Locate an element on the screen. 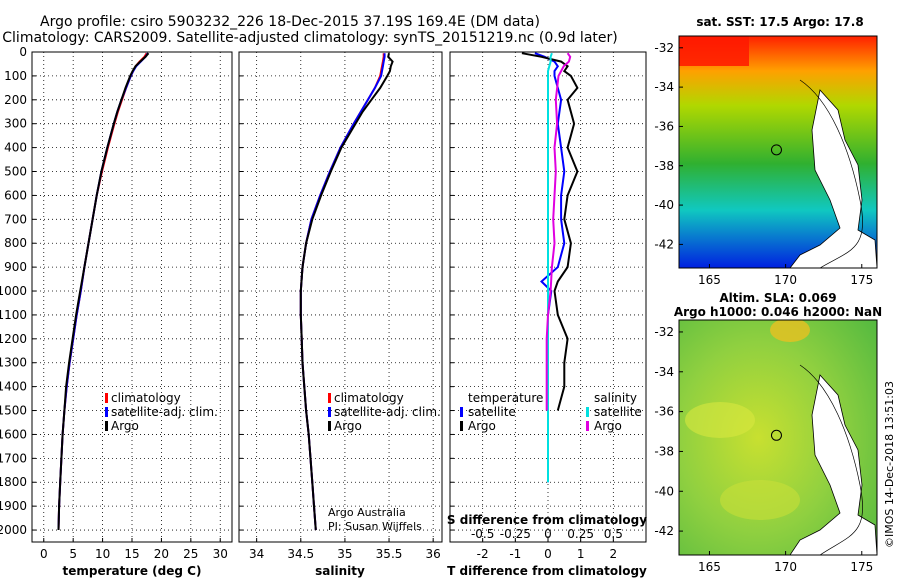 This screenshot has height=580, width=900. difference-xlabel: T difference from climatology is located at coordinates (547, 571).